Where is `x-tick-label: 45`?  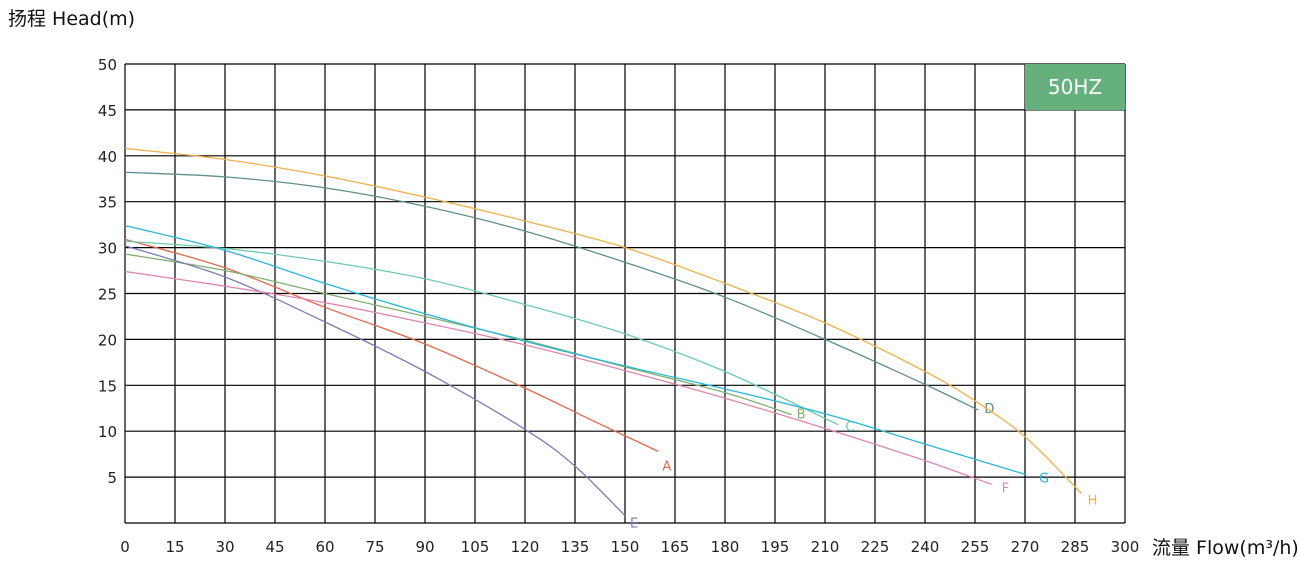
x-tick-label: 45 is located at coordinates (274, 547).